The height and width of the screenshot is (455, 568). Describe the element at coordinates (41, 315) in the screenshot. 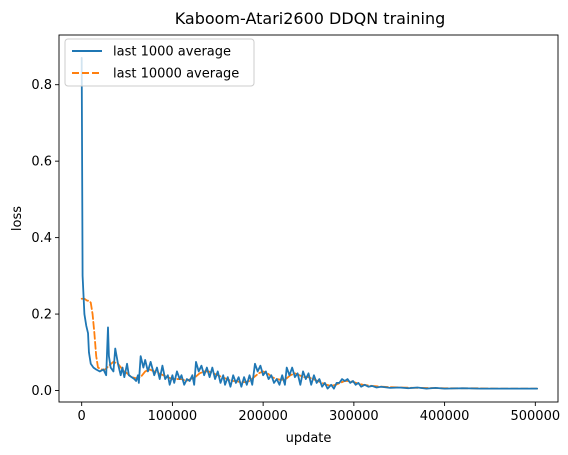

I see `y-tick-label: 0.2` at that location.